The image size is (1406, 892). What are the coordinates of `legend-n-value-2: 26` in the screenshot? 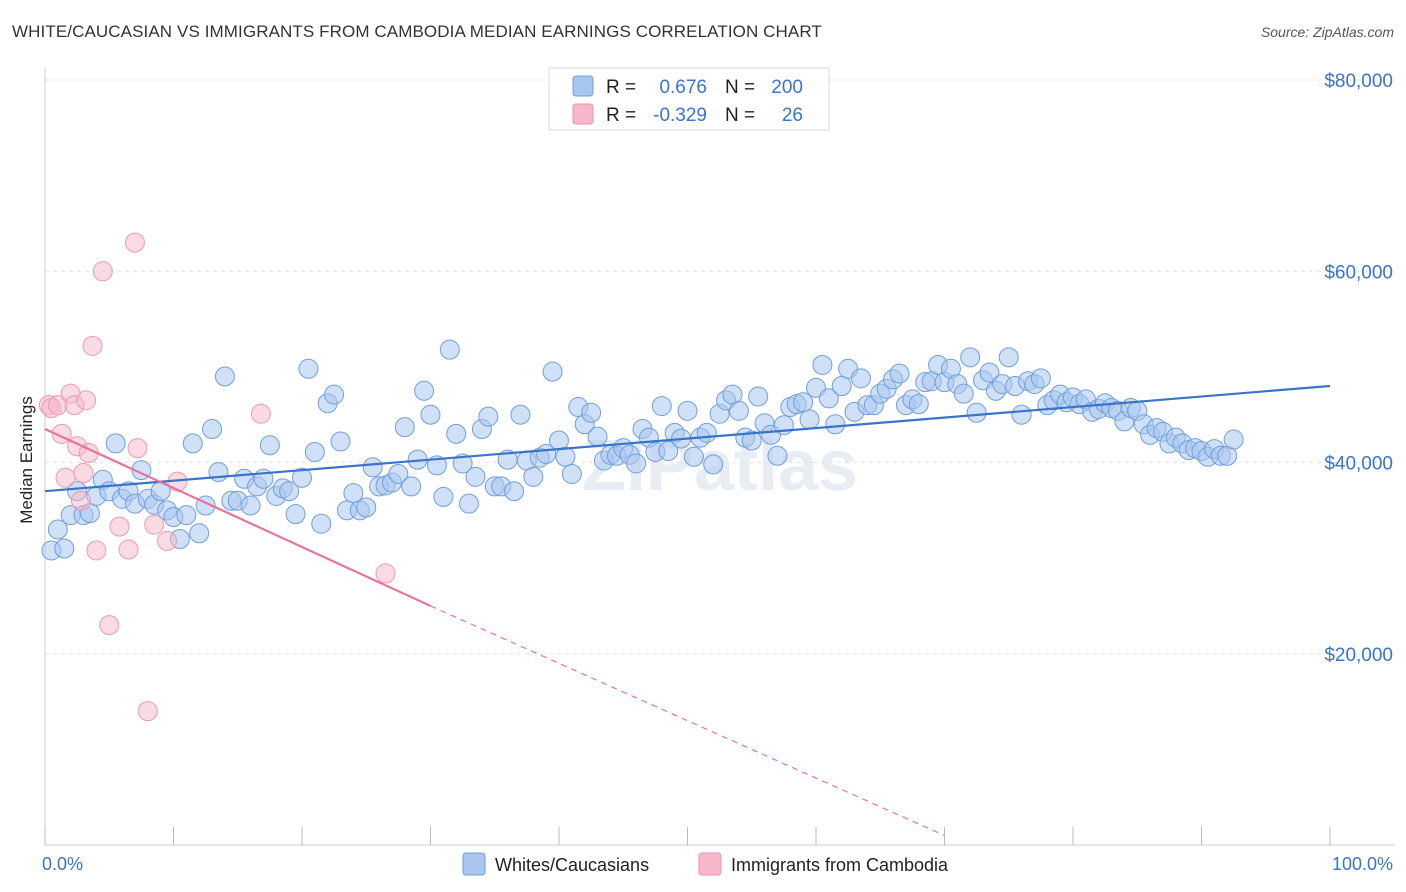 It's located at (792, 115).